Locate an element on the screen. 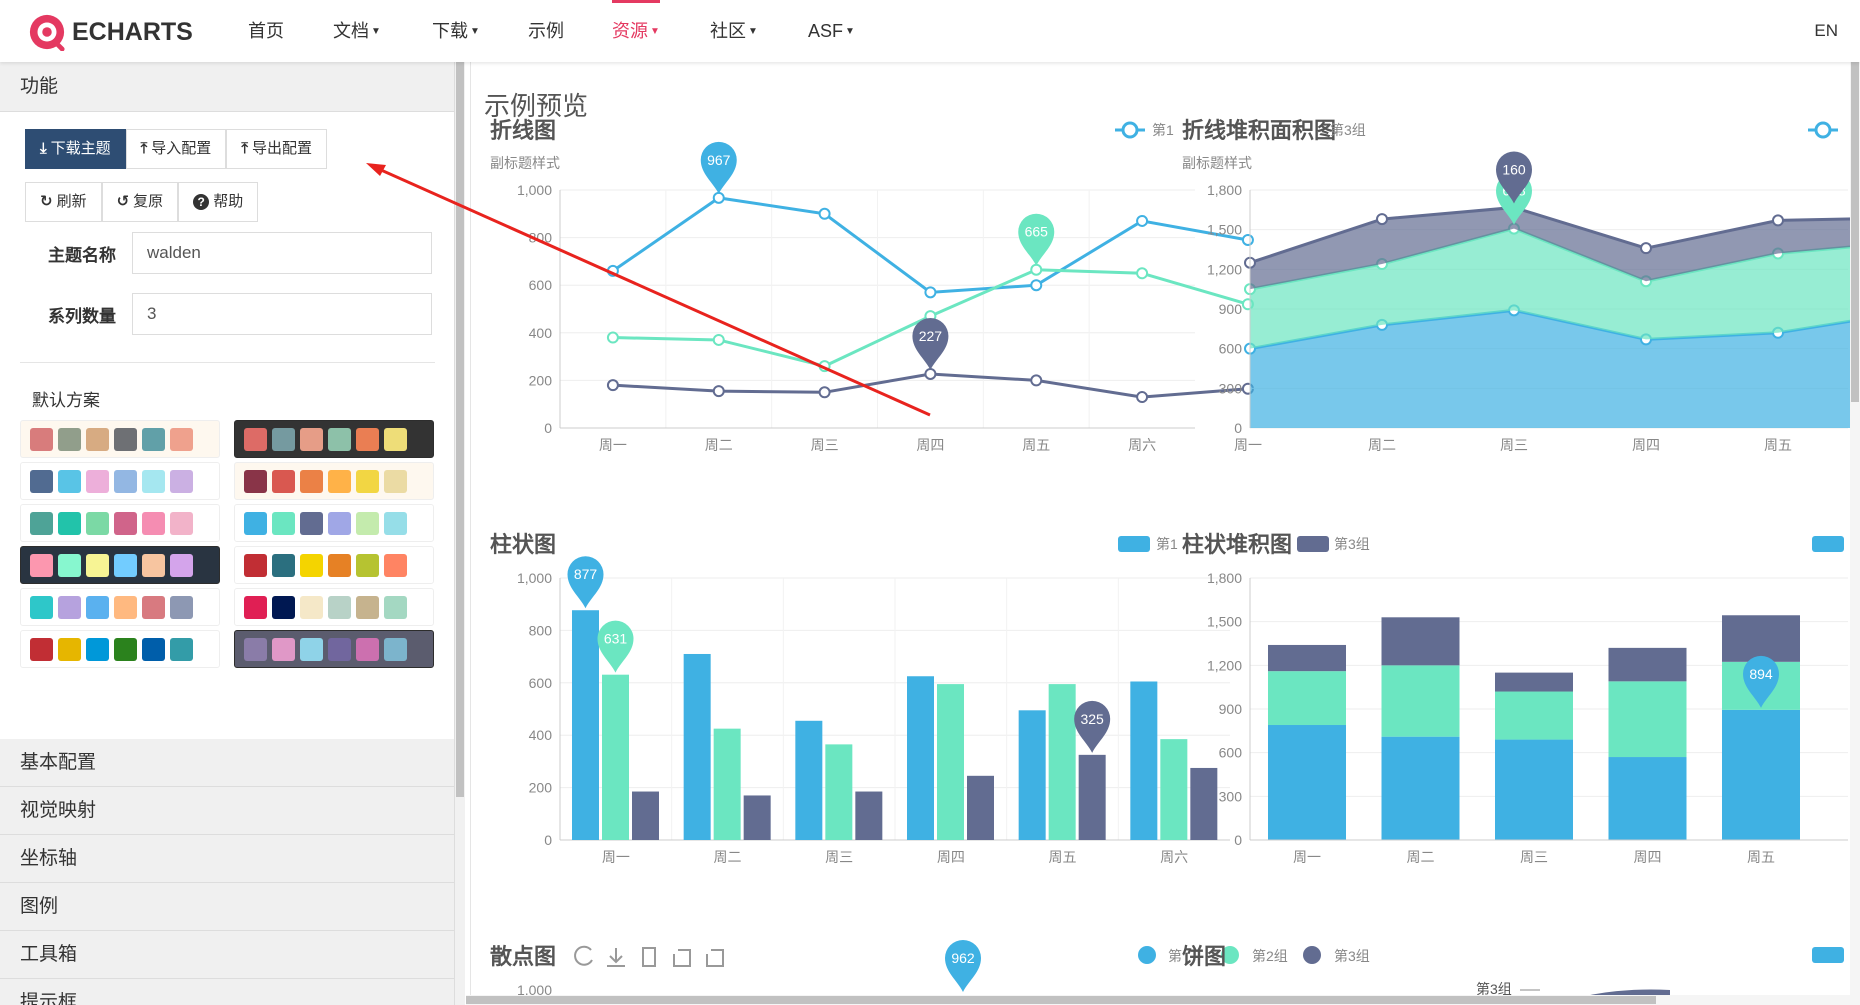 Image resolution: width=1860 pixels, height=1005 pixels. undo-button: ↺ 复原 is located at coordinates (140, 202).